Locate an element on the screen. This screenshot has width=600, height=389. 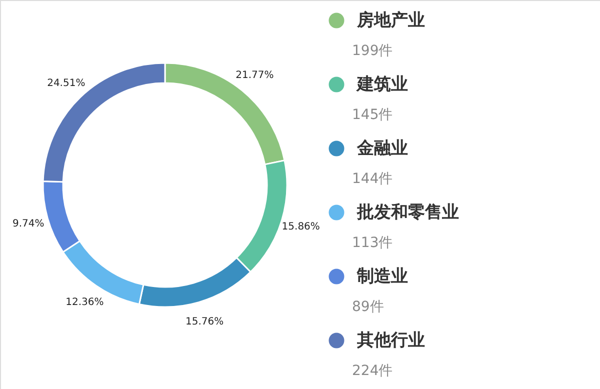
text: 144件 is located at coordinates (372, 179).